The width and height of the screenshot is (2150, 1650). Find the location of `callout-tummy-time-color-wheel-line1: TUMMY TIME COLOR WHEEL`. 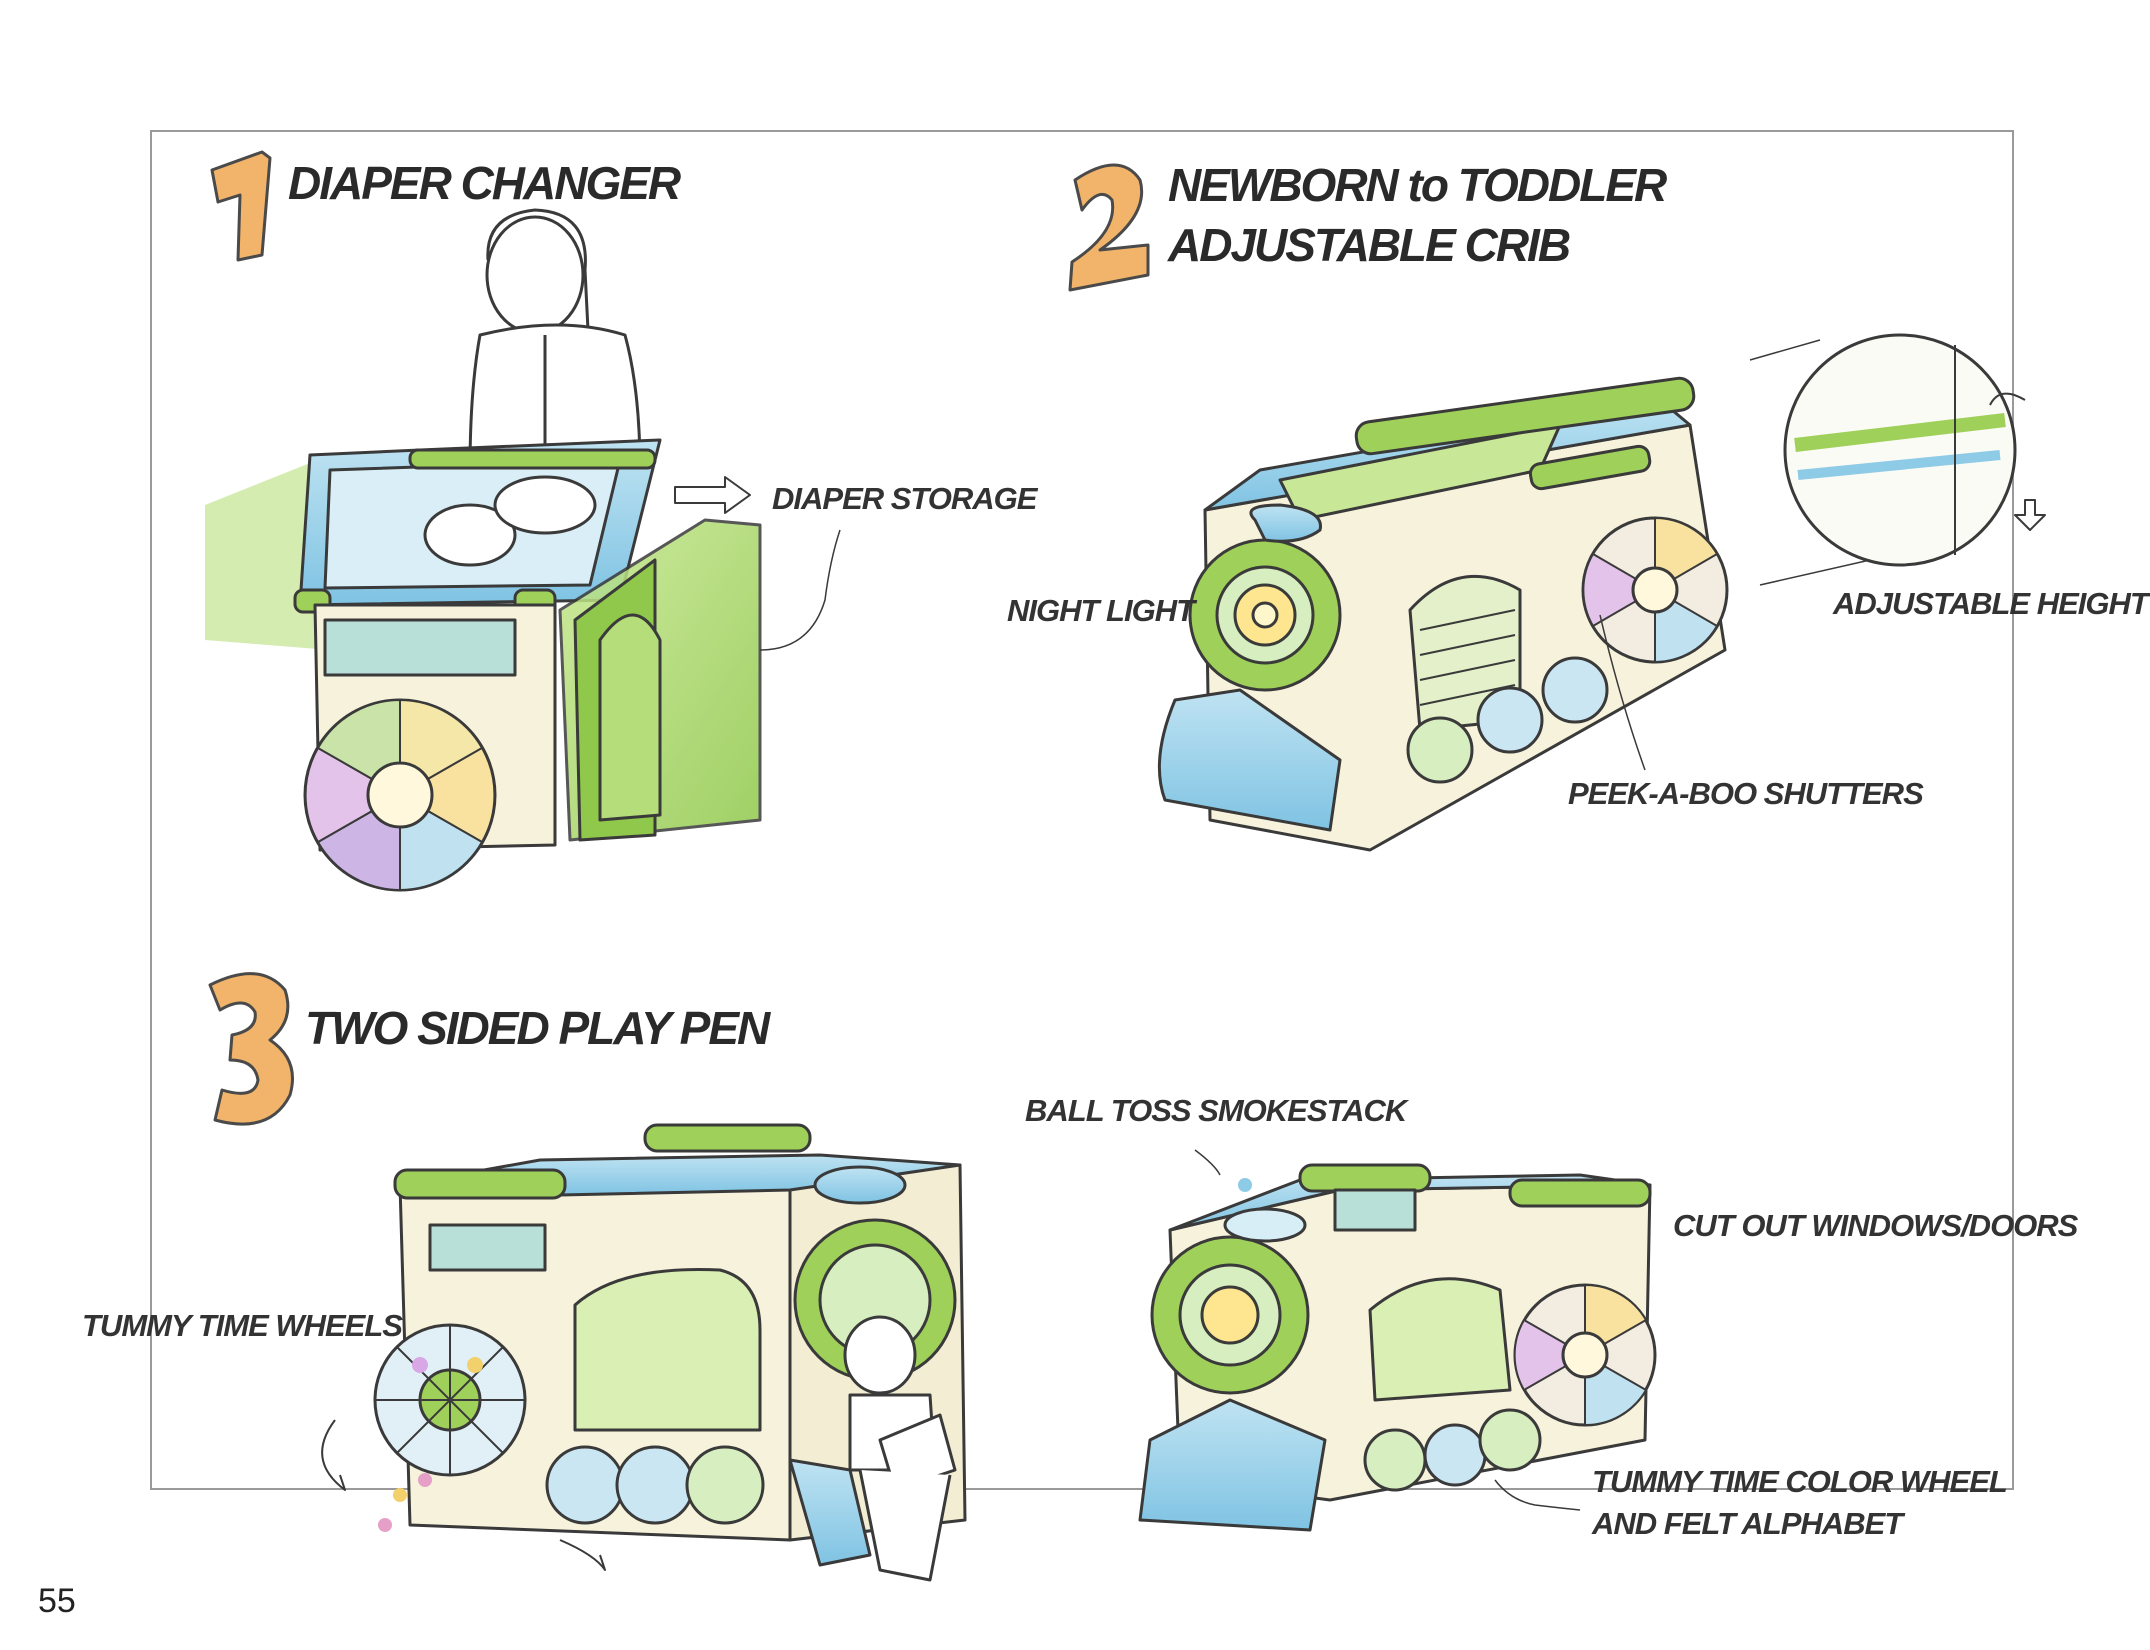

callout-tummy-time-color-wheel-line1: TUMMY TIME COLOR WHEEL is located at coordinates (1800, 1481).